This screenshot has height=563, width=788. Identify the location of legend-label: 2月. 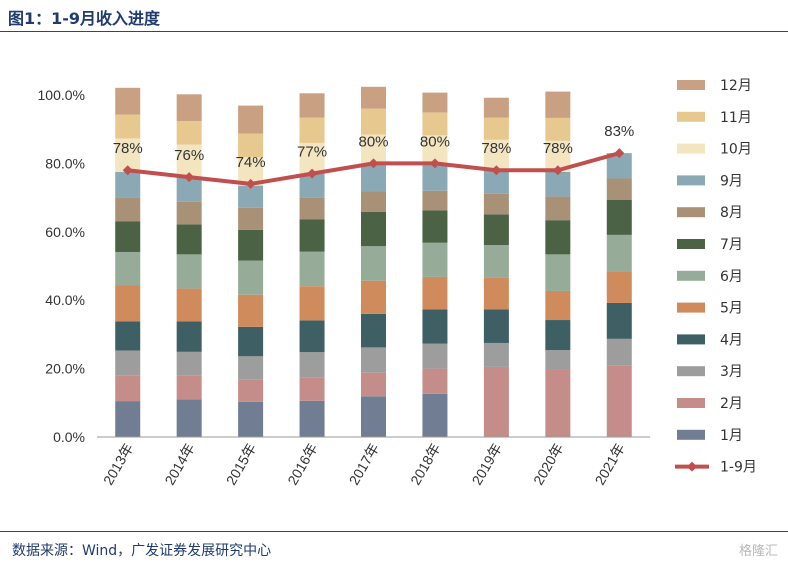
(731, 404).